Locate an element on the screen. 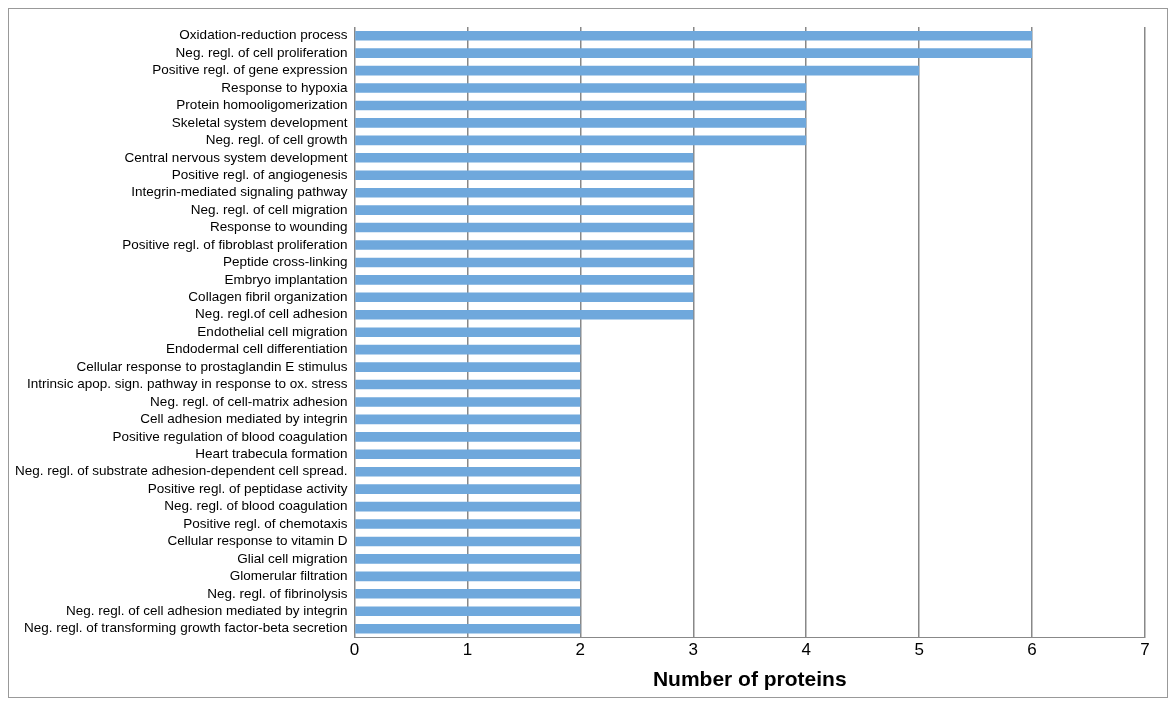  y-tick-label: Response to wounding is located at coordinates (279, 227).